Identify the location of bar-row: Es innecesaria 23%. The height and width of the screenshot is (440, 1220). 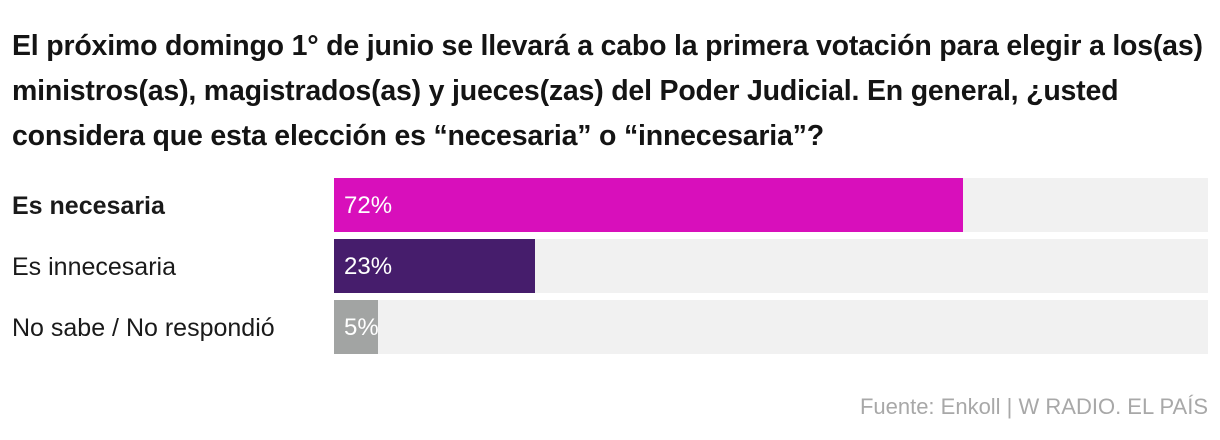
(610, 266).